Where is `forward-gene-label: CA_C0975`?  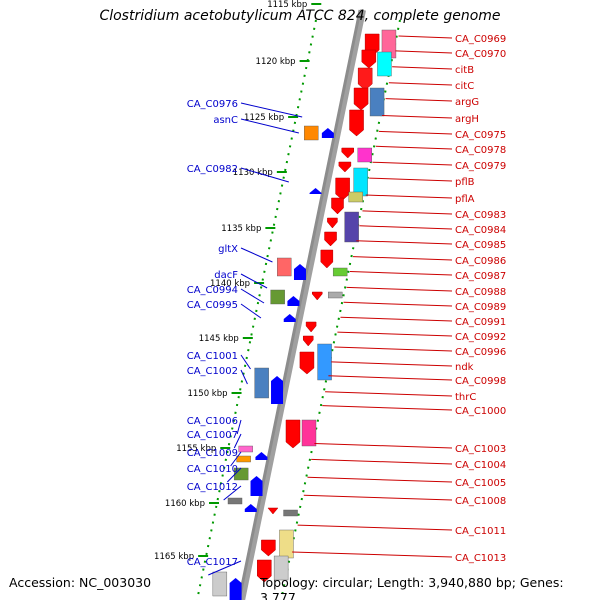 forward-gene-label: CA_C0975 is located at coordinates (480, 135).